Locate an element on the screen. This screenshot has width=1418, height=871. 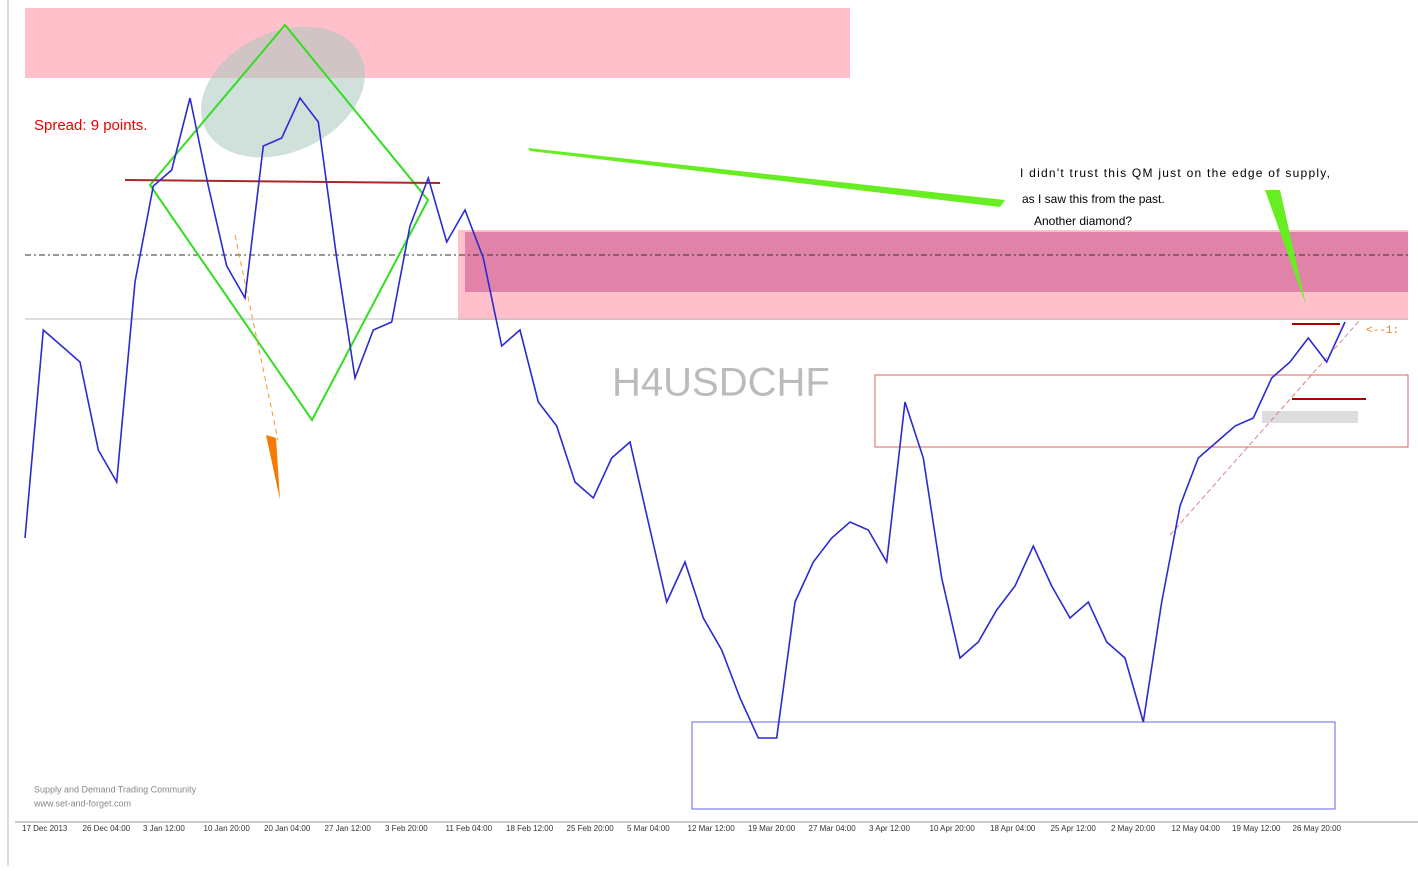
x-tick-label: 19 Mar 20:00 is located at coordinates (772, 828).